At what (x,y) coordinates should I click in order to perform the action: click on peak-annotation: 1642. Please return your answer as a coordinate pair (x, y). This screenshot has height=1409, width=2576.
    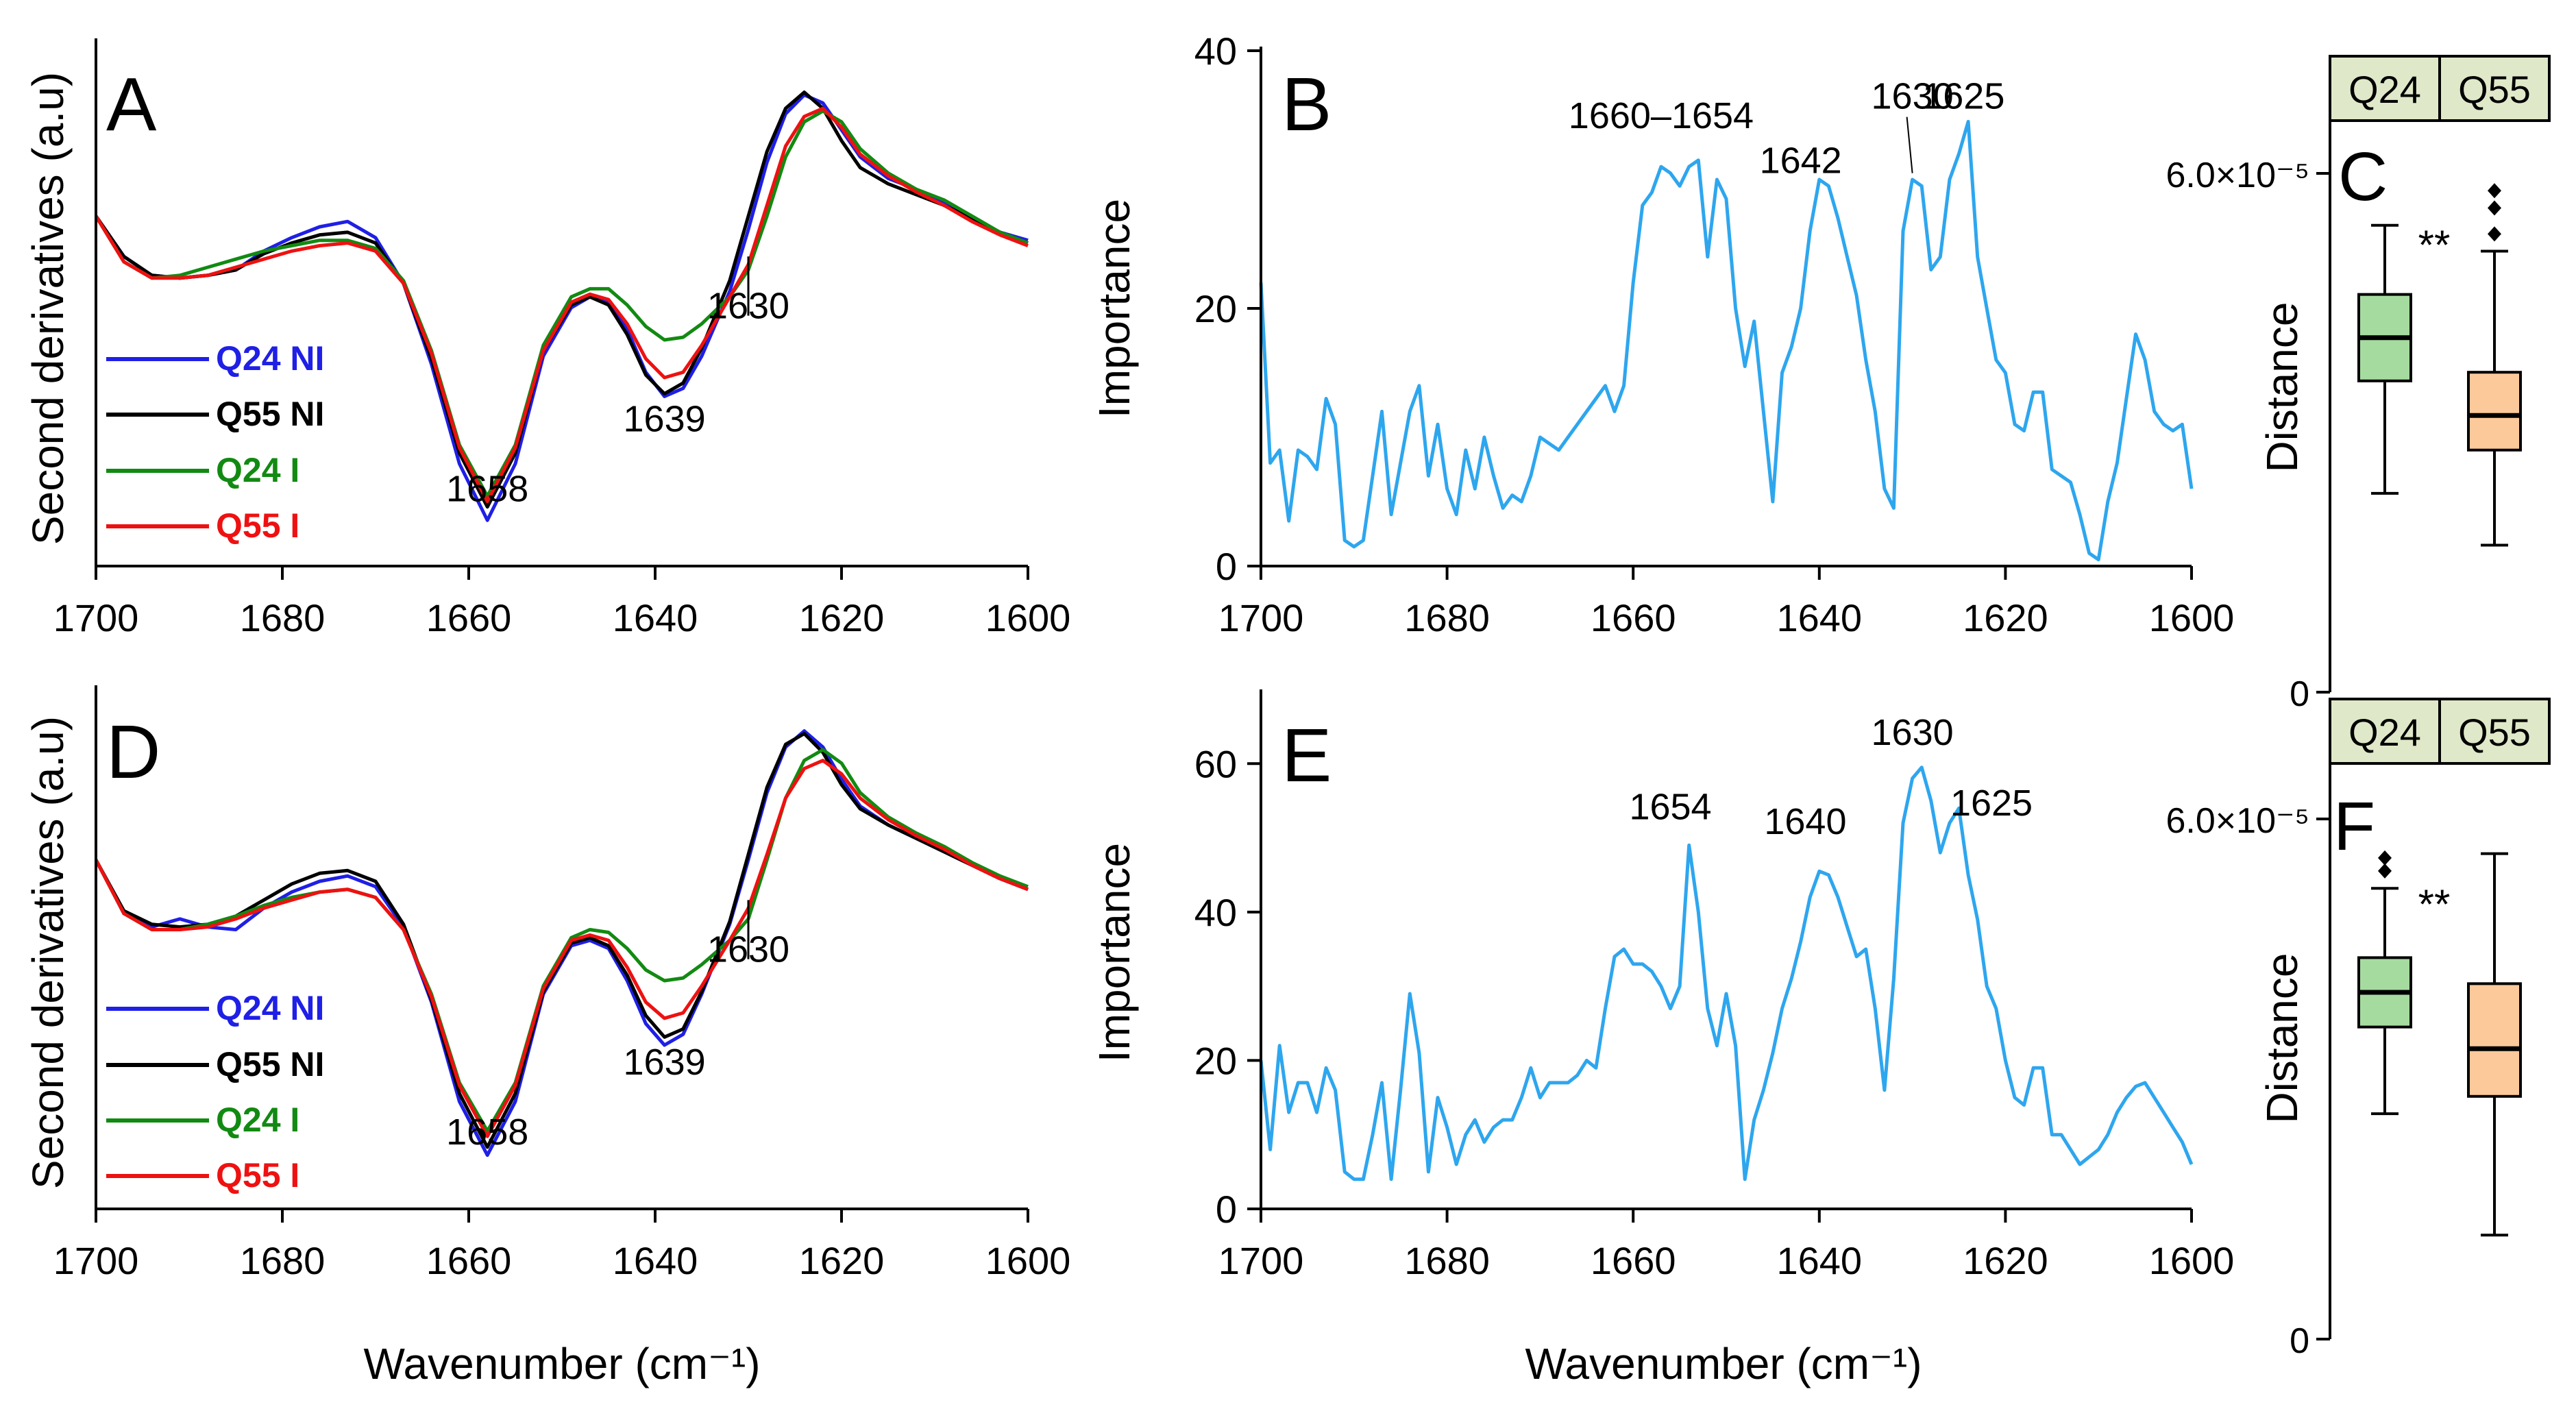
    Looking at the image, I should click on (1801, 161).